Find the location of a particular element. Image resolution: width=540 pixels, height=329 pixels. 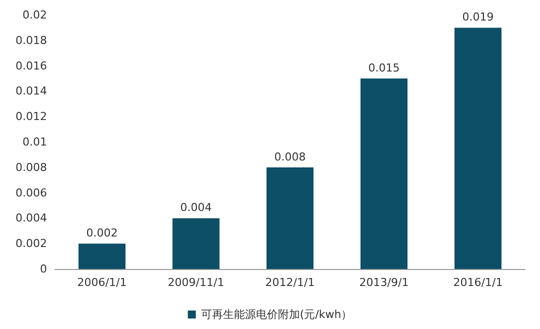

y-tick-label: 0.012 is located at coordinates (31, 117).